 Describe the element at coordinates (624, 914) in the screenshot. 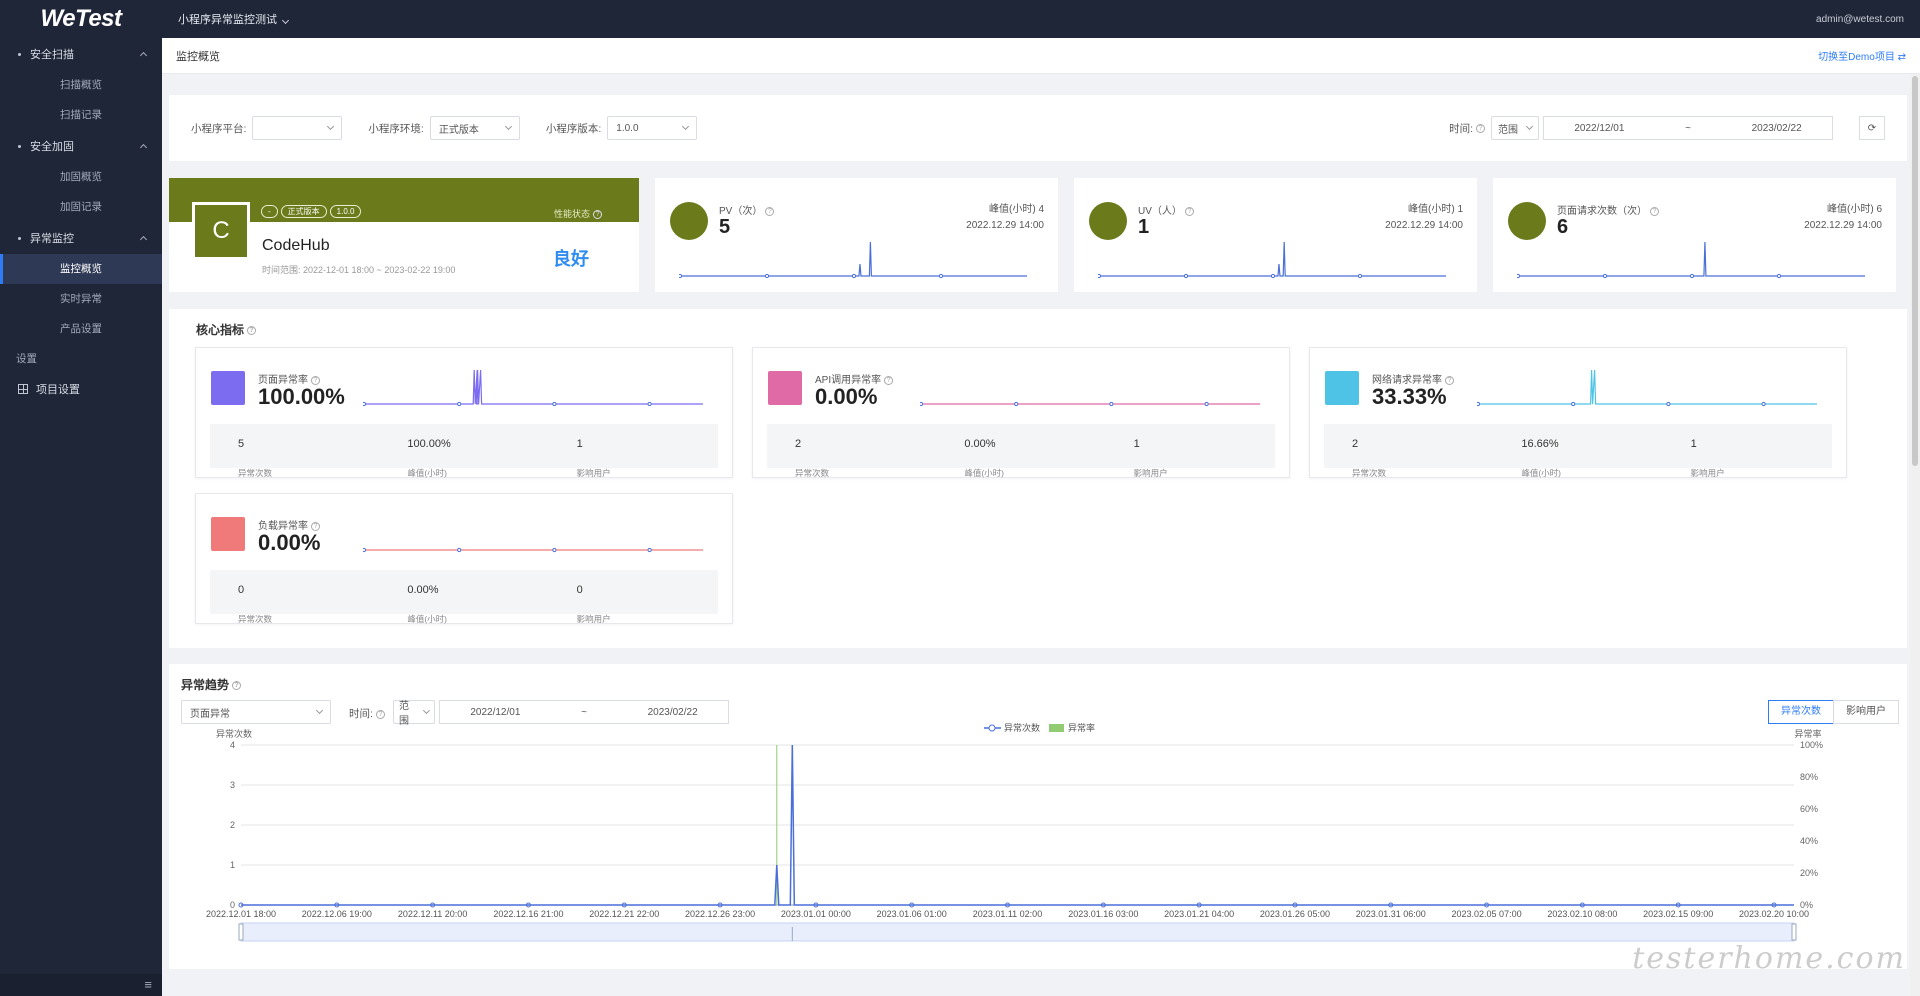

I see `x-tick-label: 2022.12.21 22:00` at that location.